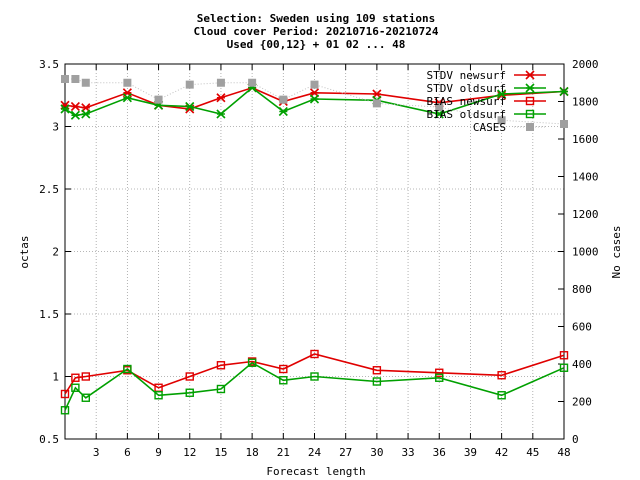  Describe the element at coordinates (509, 127) in the screenshot. I see `legend-item: CASES` at that location.